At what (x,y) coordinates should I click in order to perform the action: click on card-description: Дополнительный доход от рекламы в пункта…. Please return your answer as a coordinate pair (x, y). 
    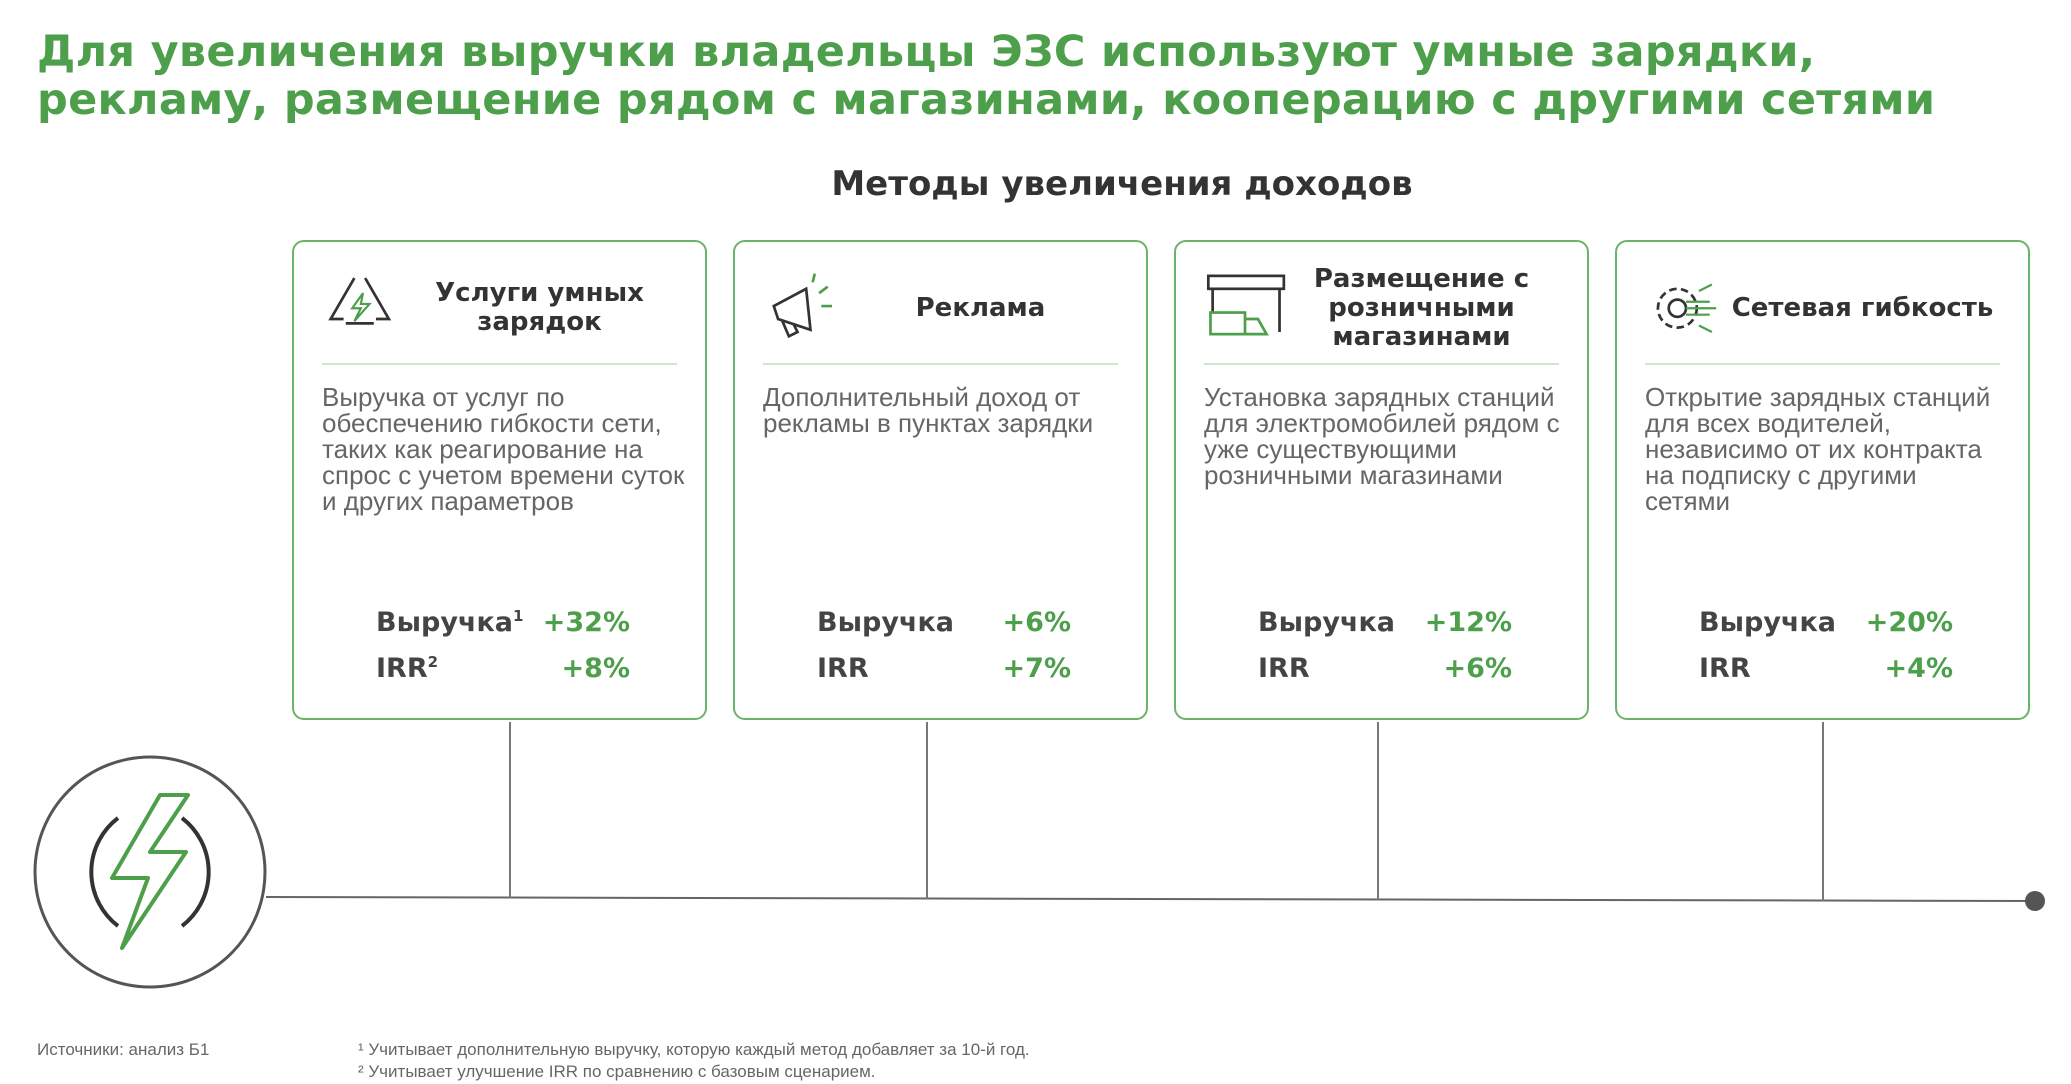
    Looking at the image, I should click on (928, 410).